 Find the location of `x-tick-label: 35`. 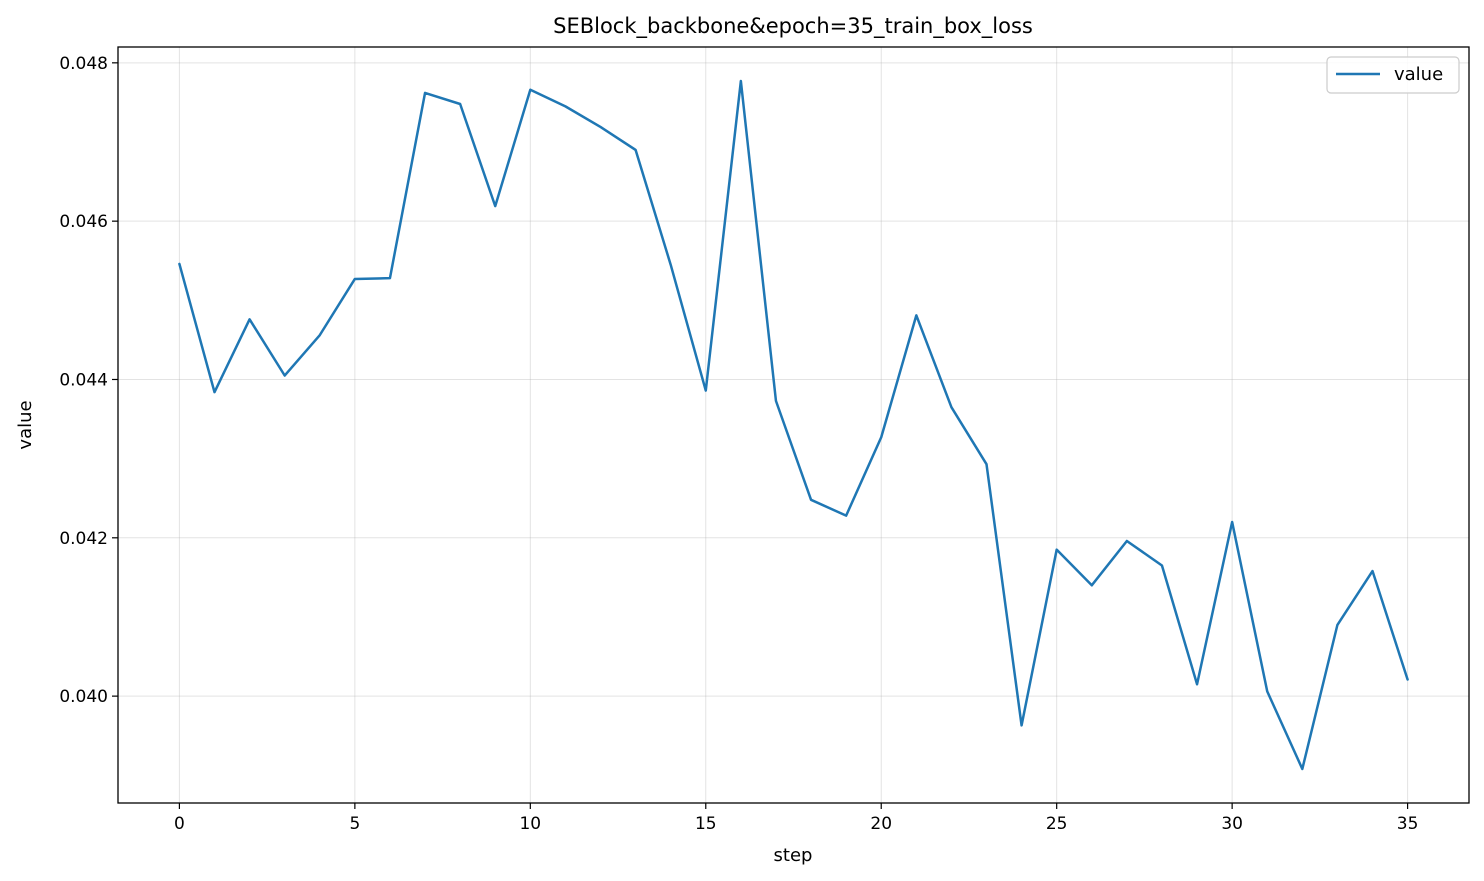

x-tick-label: 35 is located at coordinates (1408, 824).